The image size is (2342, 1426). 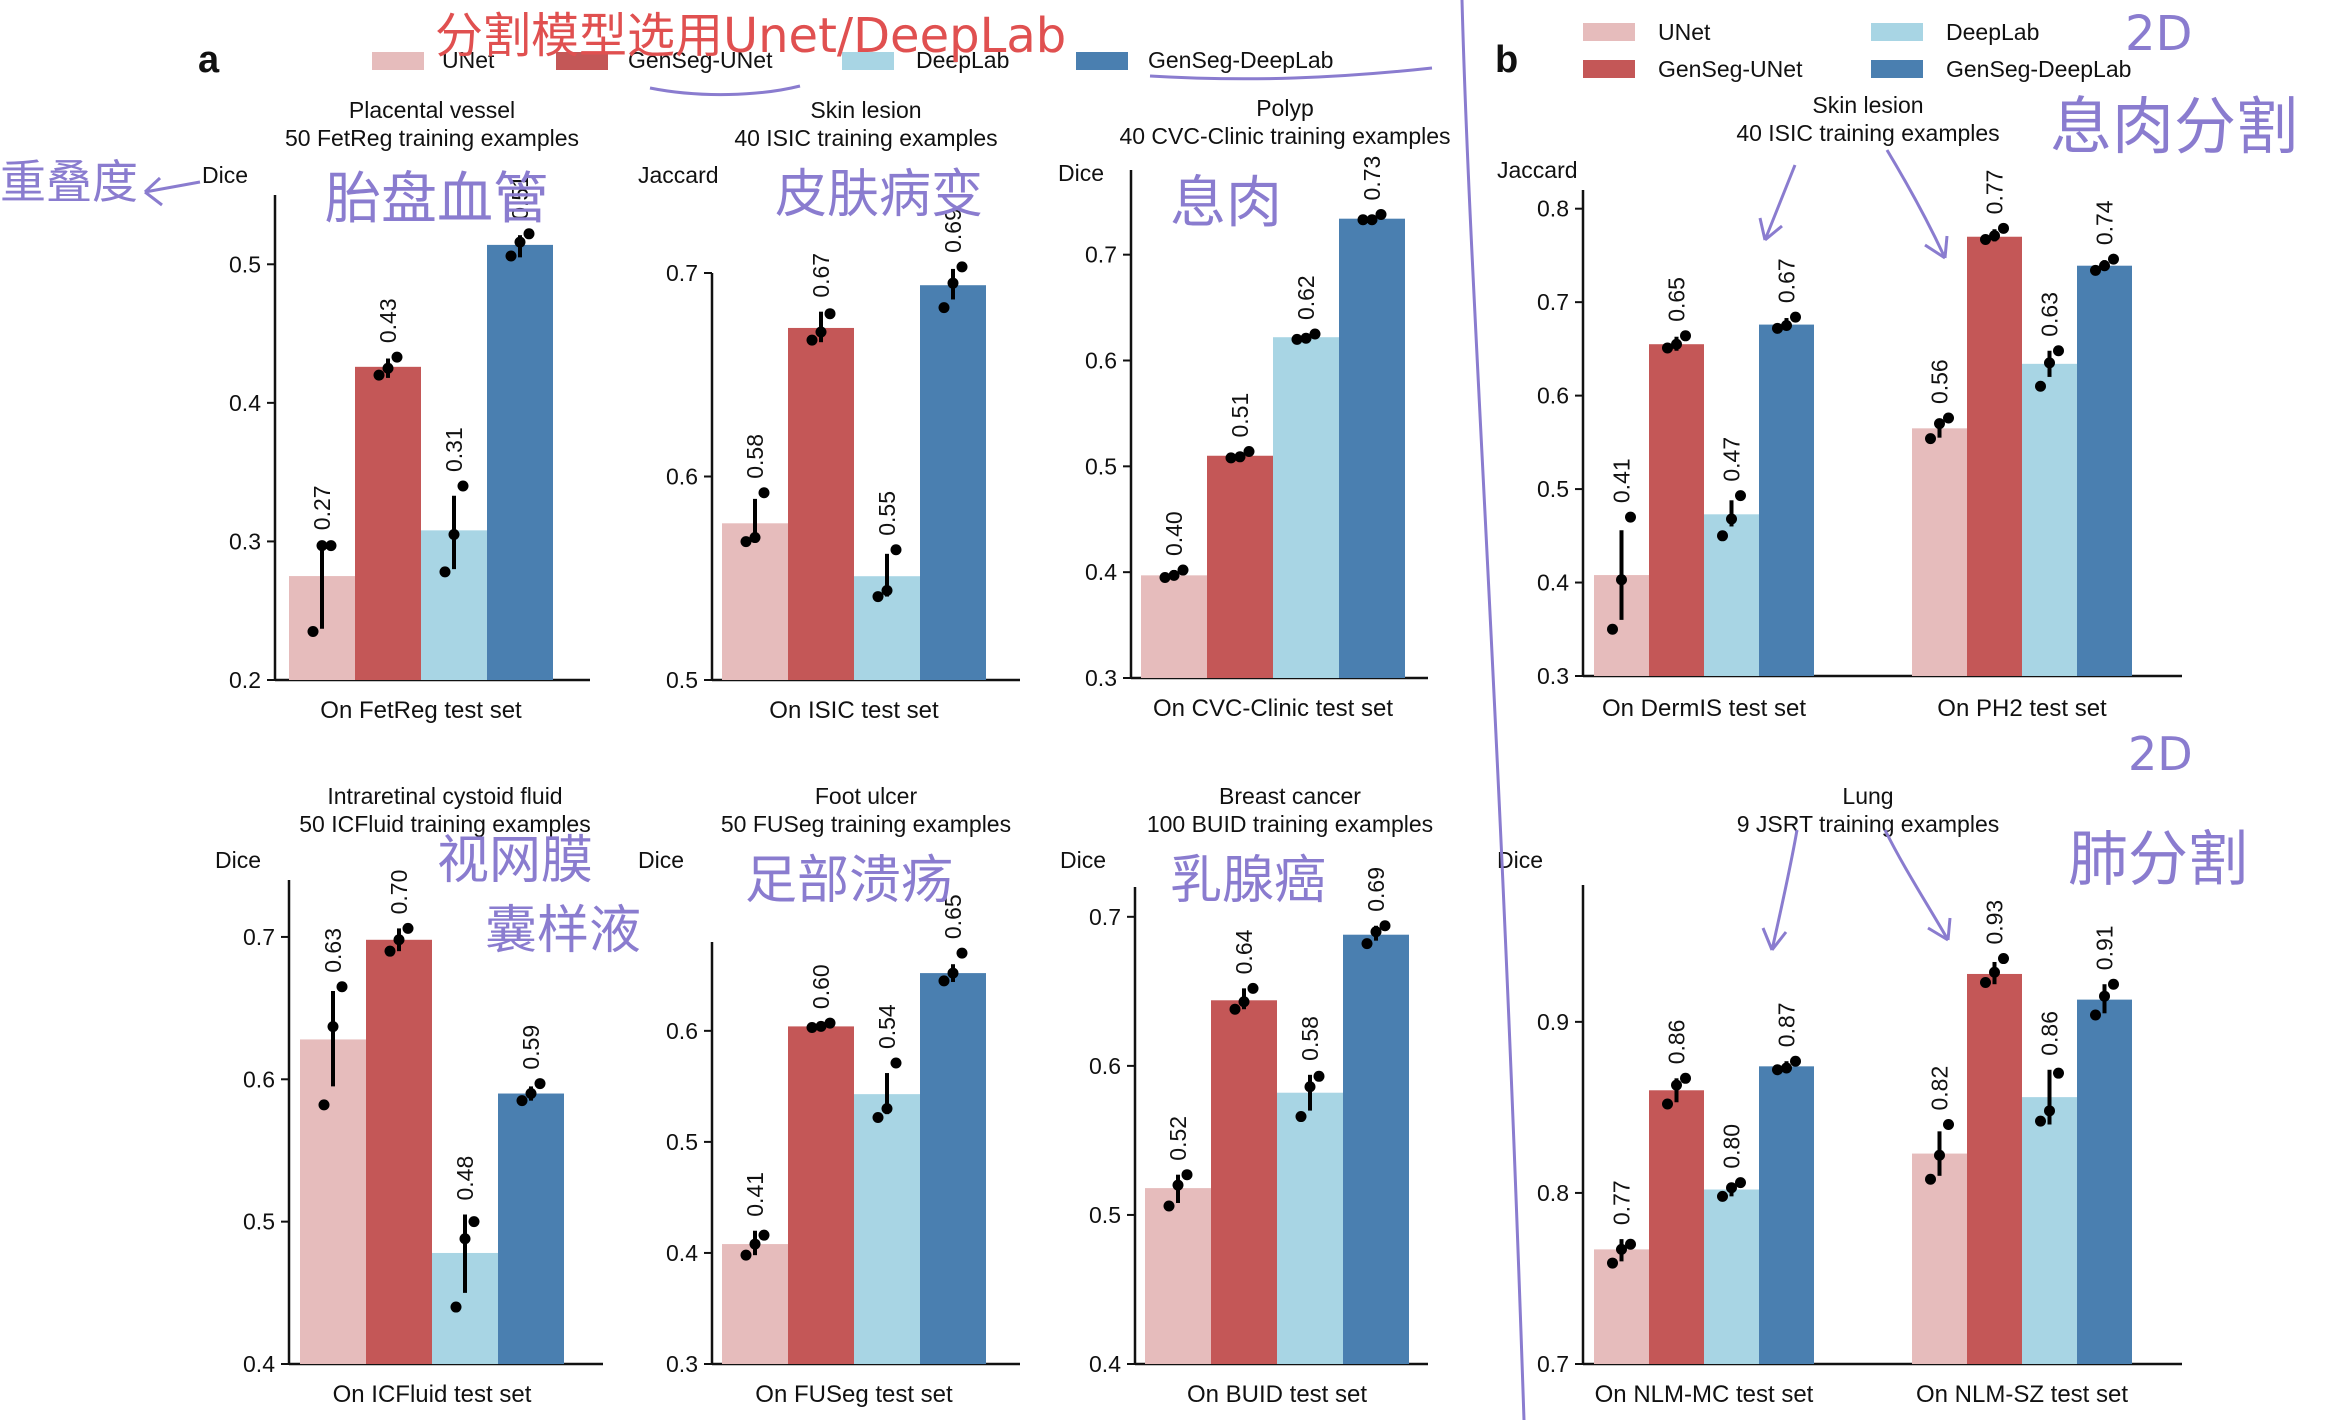 I want to click on value-label: 0.40, so click(x=1174, y=533).